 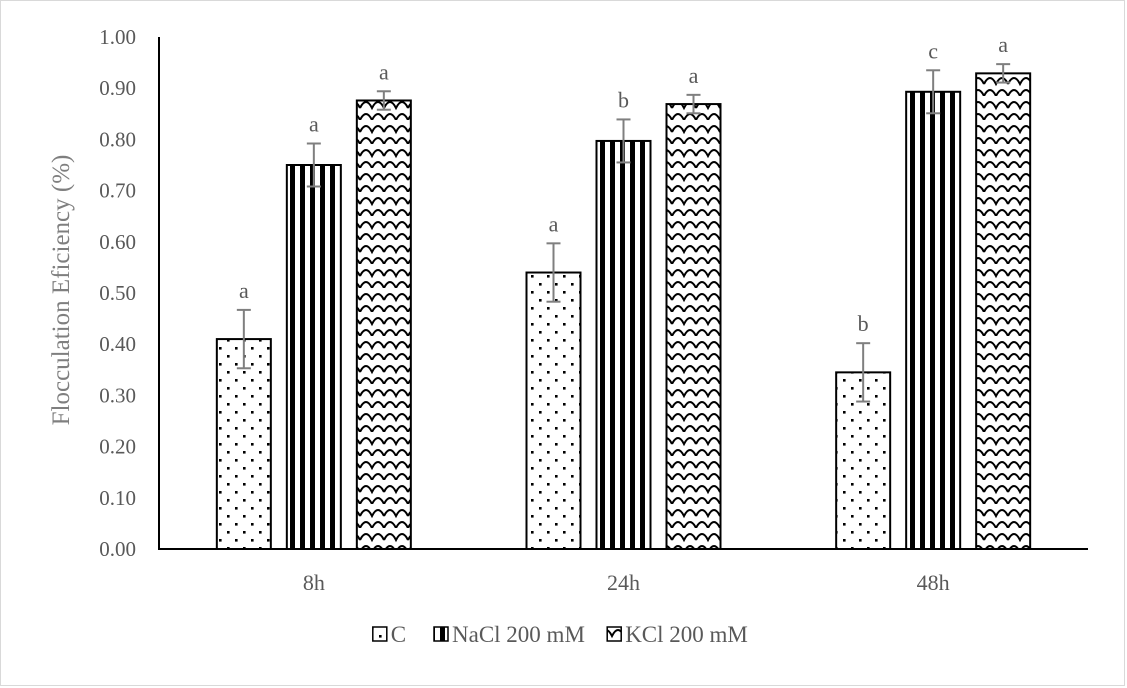 What do you see at coordinates (117, 139) in the screenshot?
I see `y-tick-label: 0.80` at bounding box center [117, 139].